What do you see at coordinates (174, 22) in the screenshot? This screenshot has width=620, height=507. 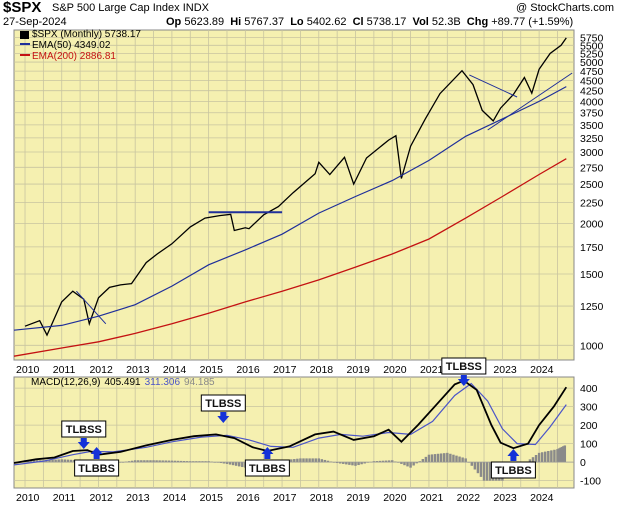 I see `open-label: Op` at bounding box center [174, 22].